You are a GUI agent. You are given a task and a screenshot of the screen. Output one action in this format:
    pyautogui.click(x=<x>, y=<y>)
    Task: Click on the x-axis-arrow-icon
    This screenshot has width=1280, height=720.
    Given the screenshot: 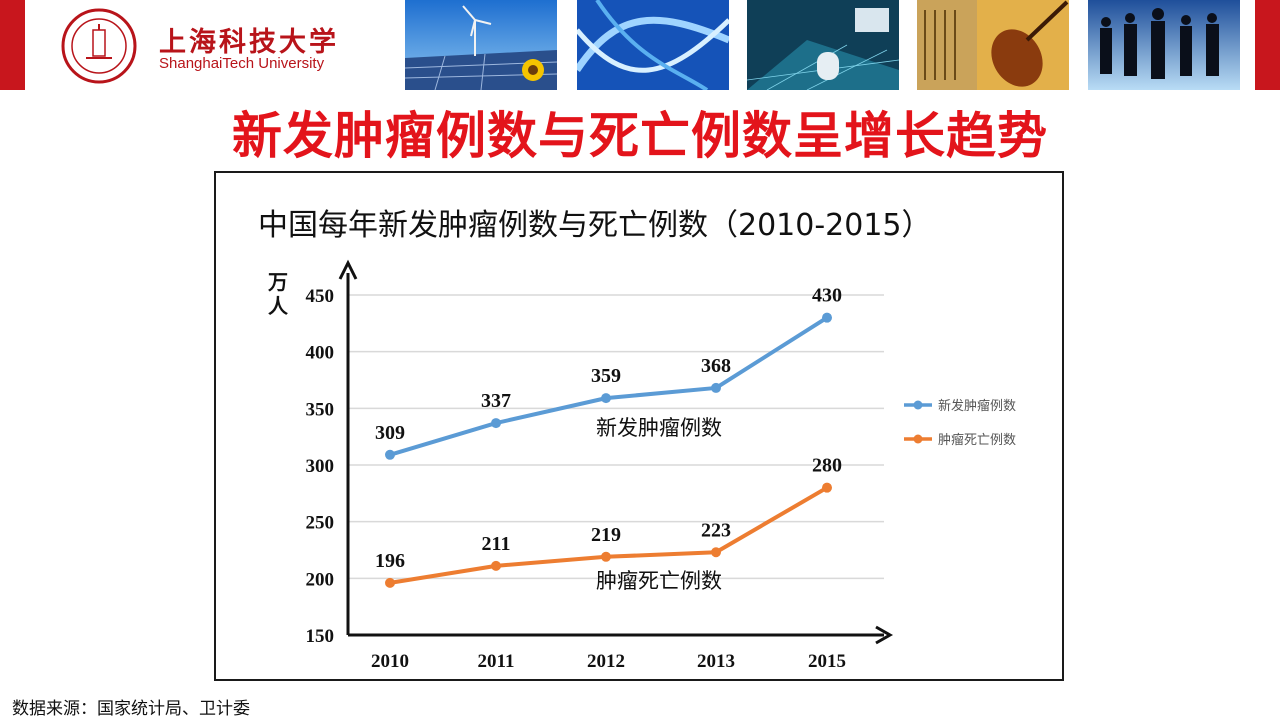 What is the action you would take?
    pyautogui.click(x=884, y=635)
    